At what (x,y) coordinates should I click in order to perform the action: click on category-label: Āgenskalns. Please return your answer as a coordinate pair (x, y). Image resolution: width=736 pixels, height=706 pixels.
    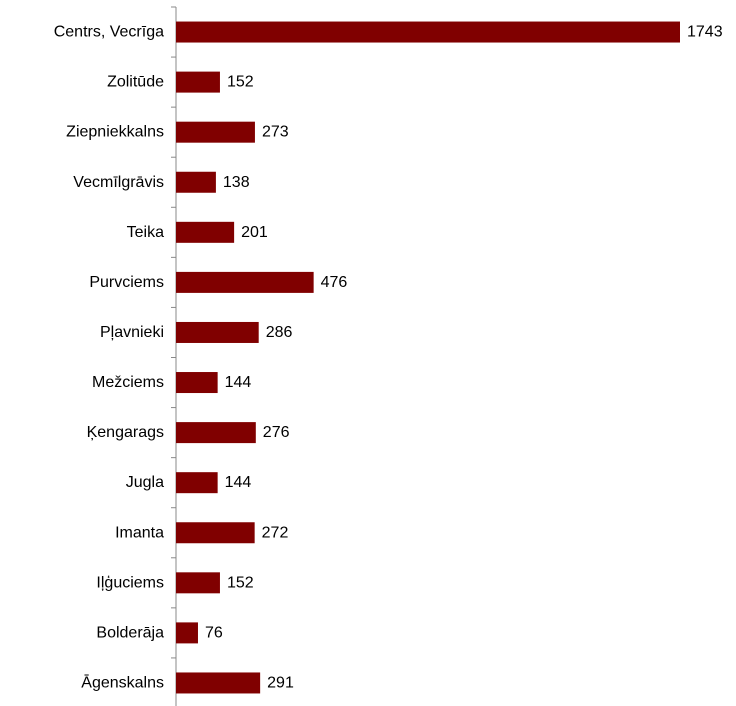
    Looking at the image, I should click on (122, 682).